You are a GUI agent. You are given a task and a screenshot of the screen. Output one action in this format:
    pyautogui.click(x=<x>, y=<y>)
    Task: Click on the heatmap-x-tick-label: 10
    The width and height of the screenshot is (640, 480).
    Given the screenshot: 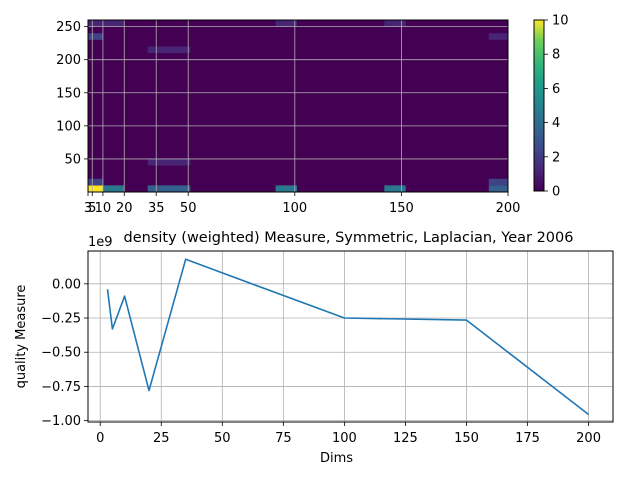 What is the action you would take?
    pyautogui.click(x=103, y=208)
    